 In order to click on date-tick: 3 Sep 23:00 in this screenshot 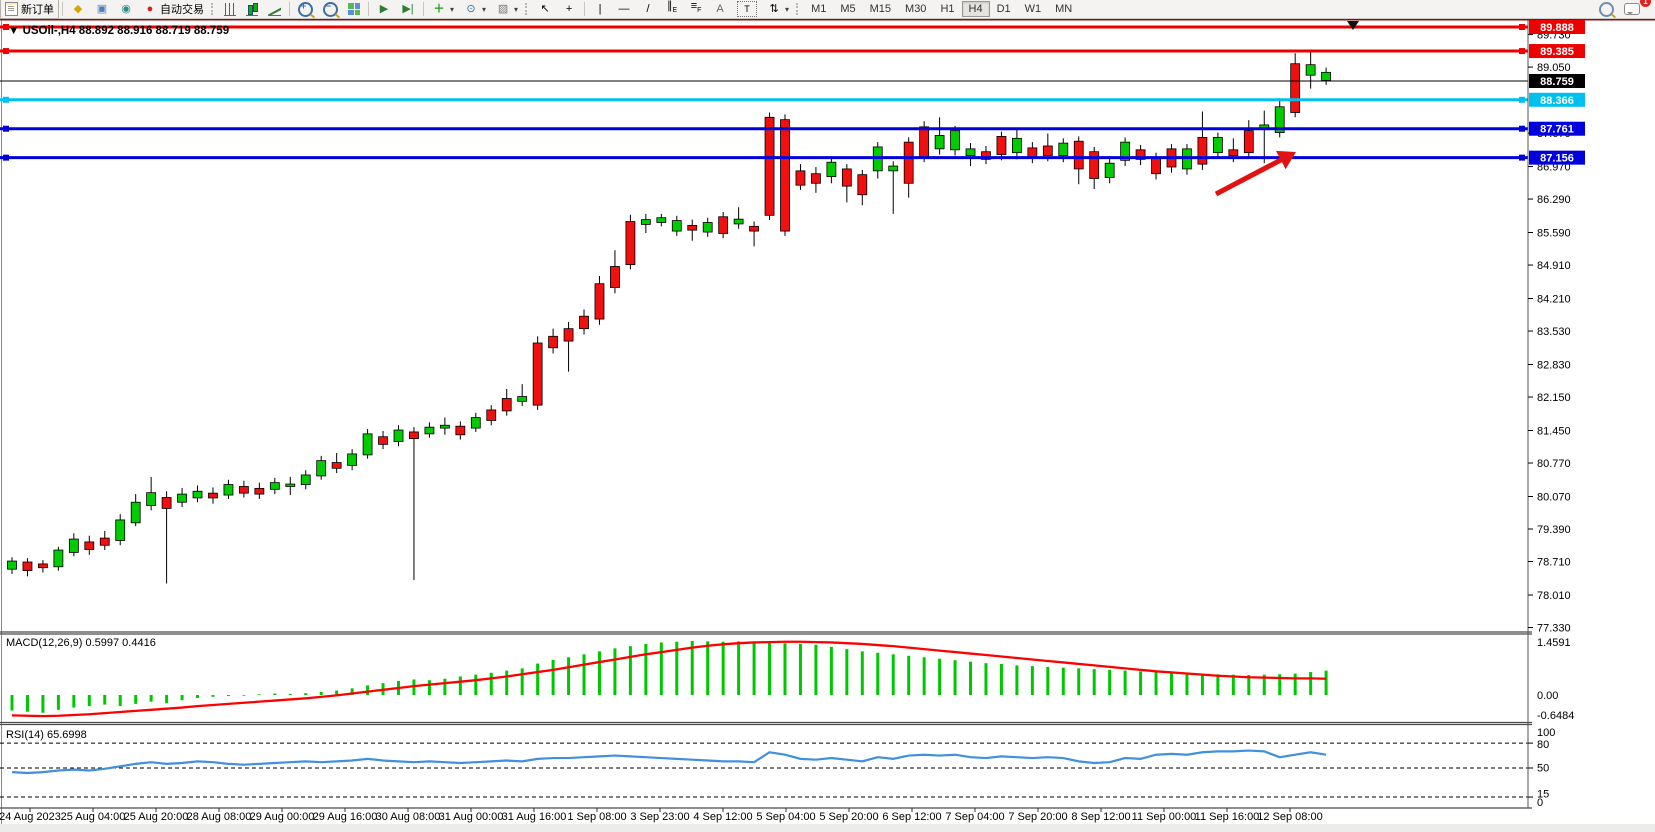, I will do `click(659, 817)`.